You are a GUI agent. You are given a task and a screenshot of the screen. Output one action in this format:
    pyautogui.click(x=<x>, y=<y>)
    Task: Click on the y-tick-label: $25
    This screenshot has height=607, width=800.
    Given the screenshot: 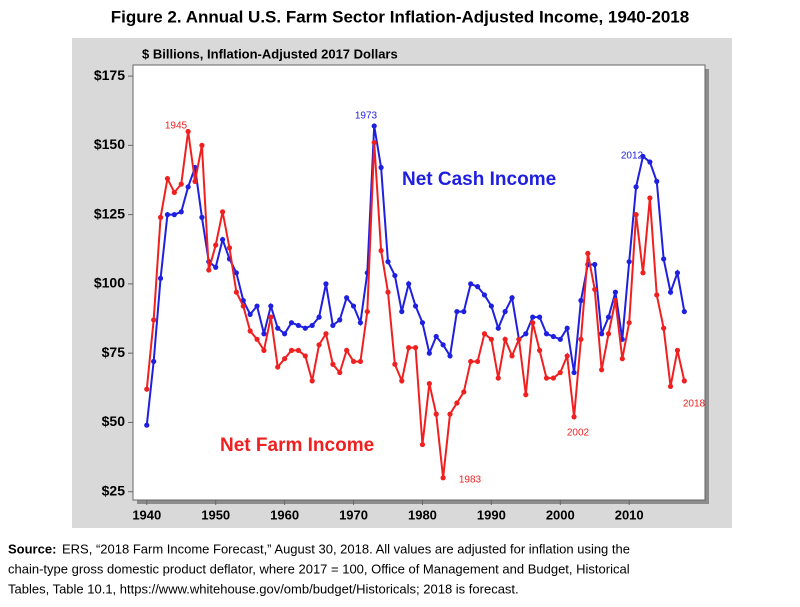 What is the action you would take?
    pyautogui.click(x=114, y=490)
    